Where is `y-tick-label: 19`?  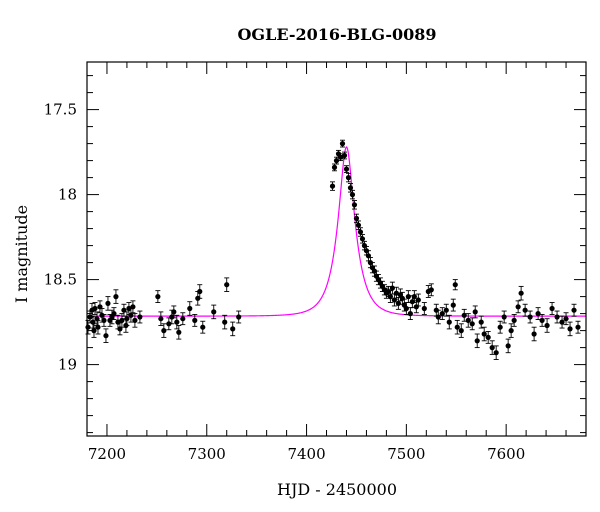 y-tick-label: 19 is located at coordinates (67, 365).